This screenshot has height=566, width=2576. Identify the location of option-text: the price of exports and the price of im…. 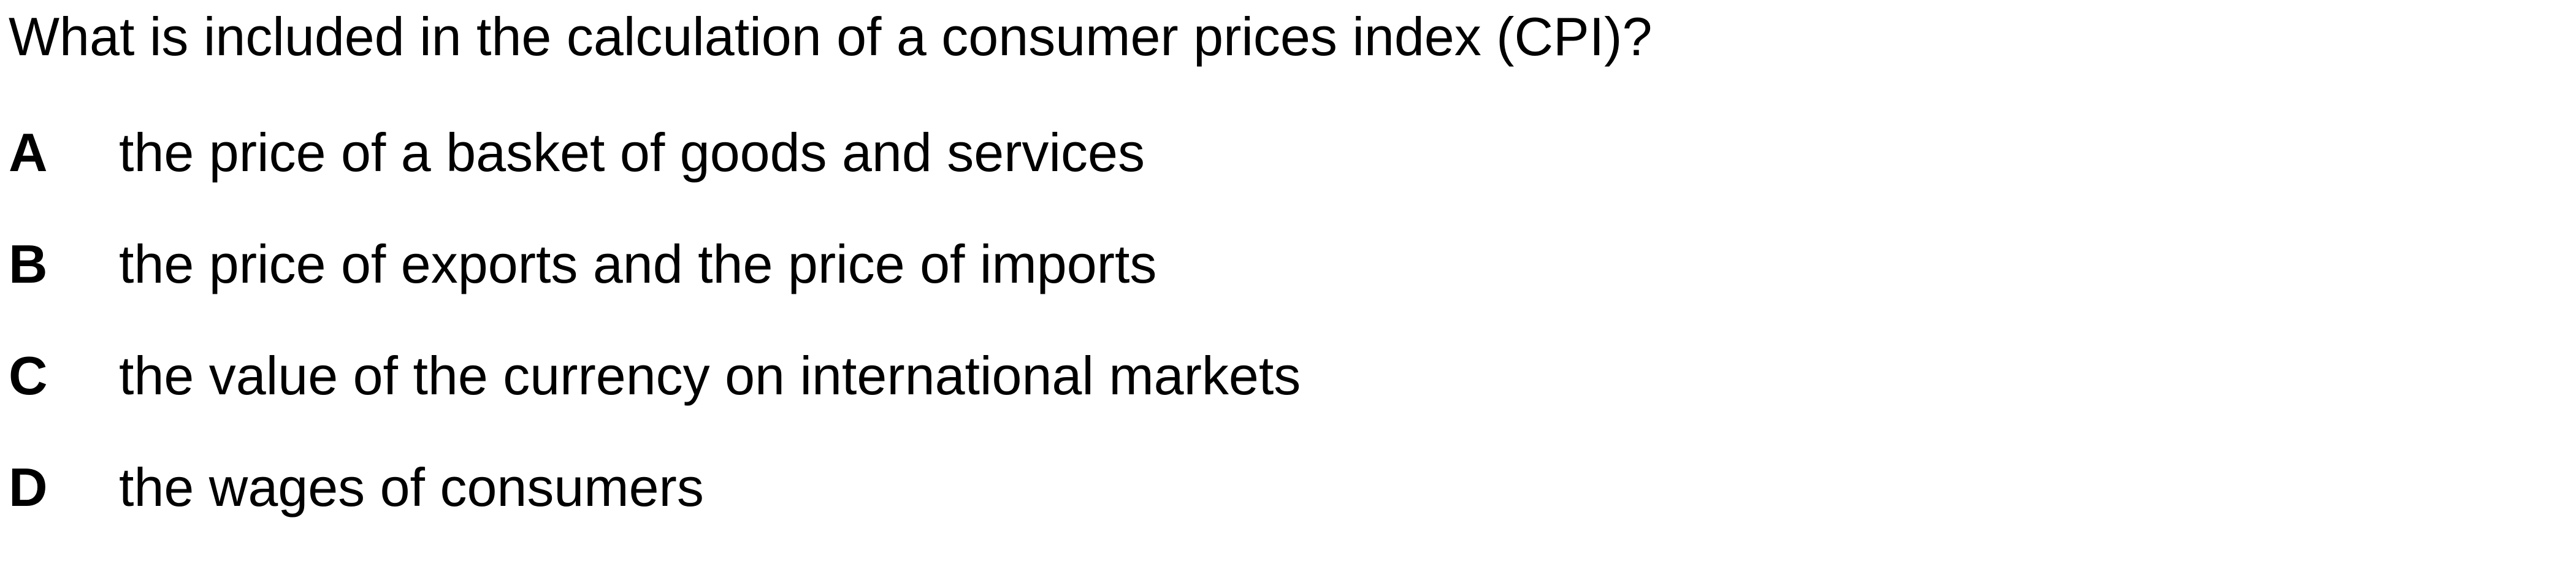
(638, 264).